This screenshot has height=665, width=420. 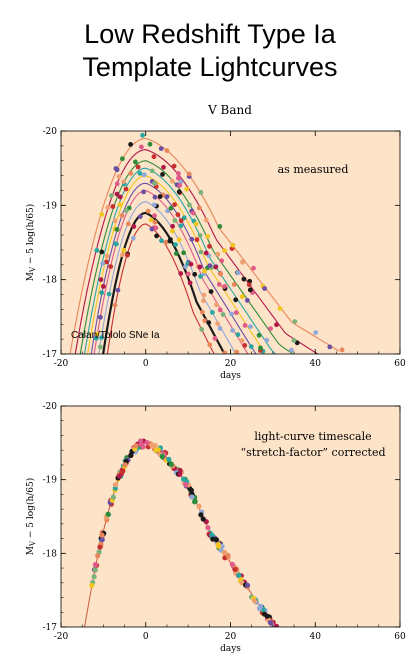 I want to click on page-title-line2: Template Lightcurves, so click(x=210, y=67).